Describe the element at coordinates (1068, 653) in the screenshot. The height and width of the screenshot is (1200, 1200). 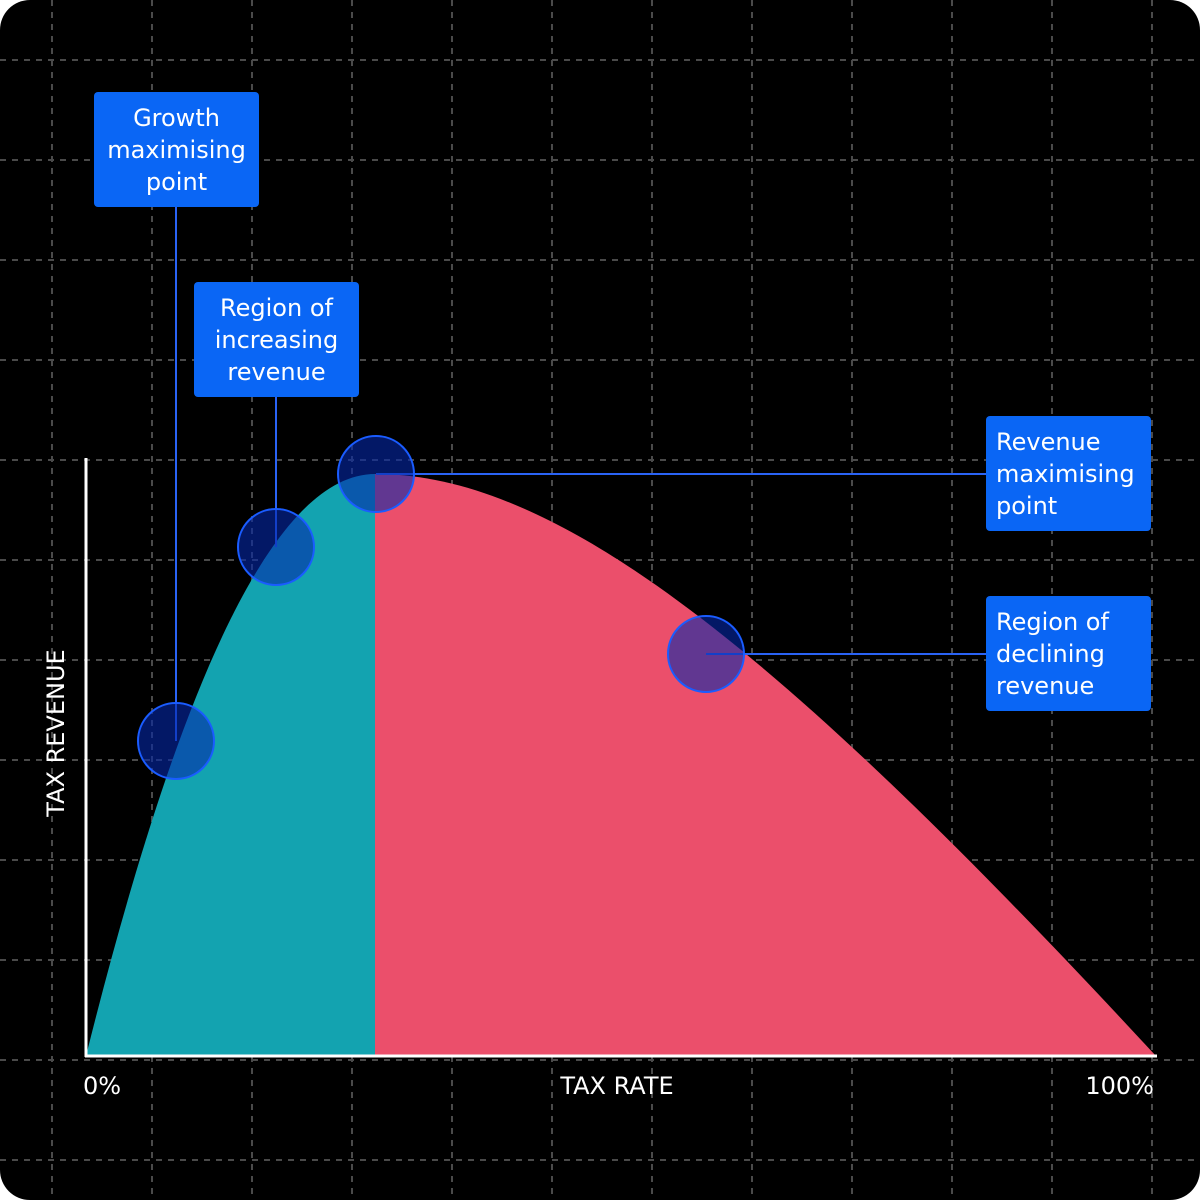
I see `annotation: Region of declining revenue` at that location.